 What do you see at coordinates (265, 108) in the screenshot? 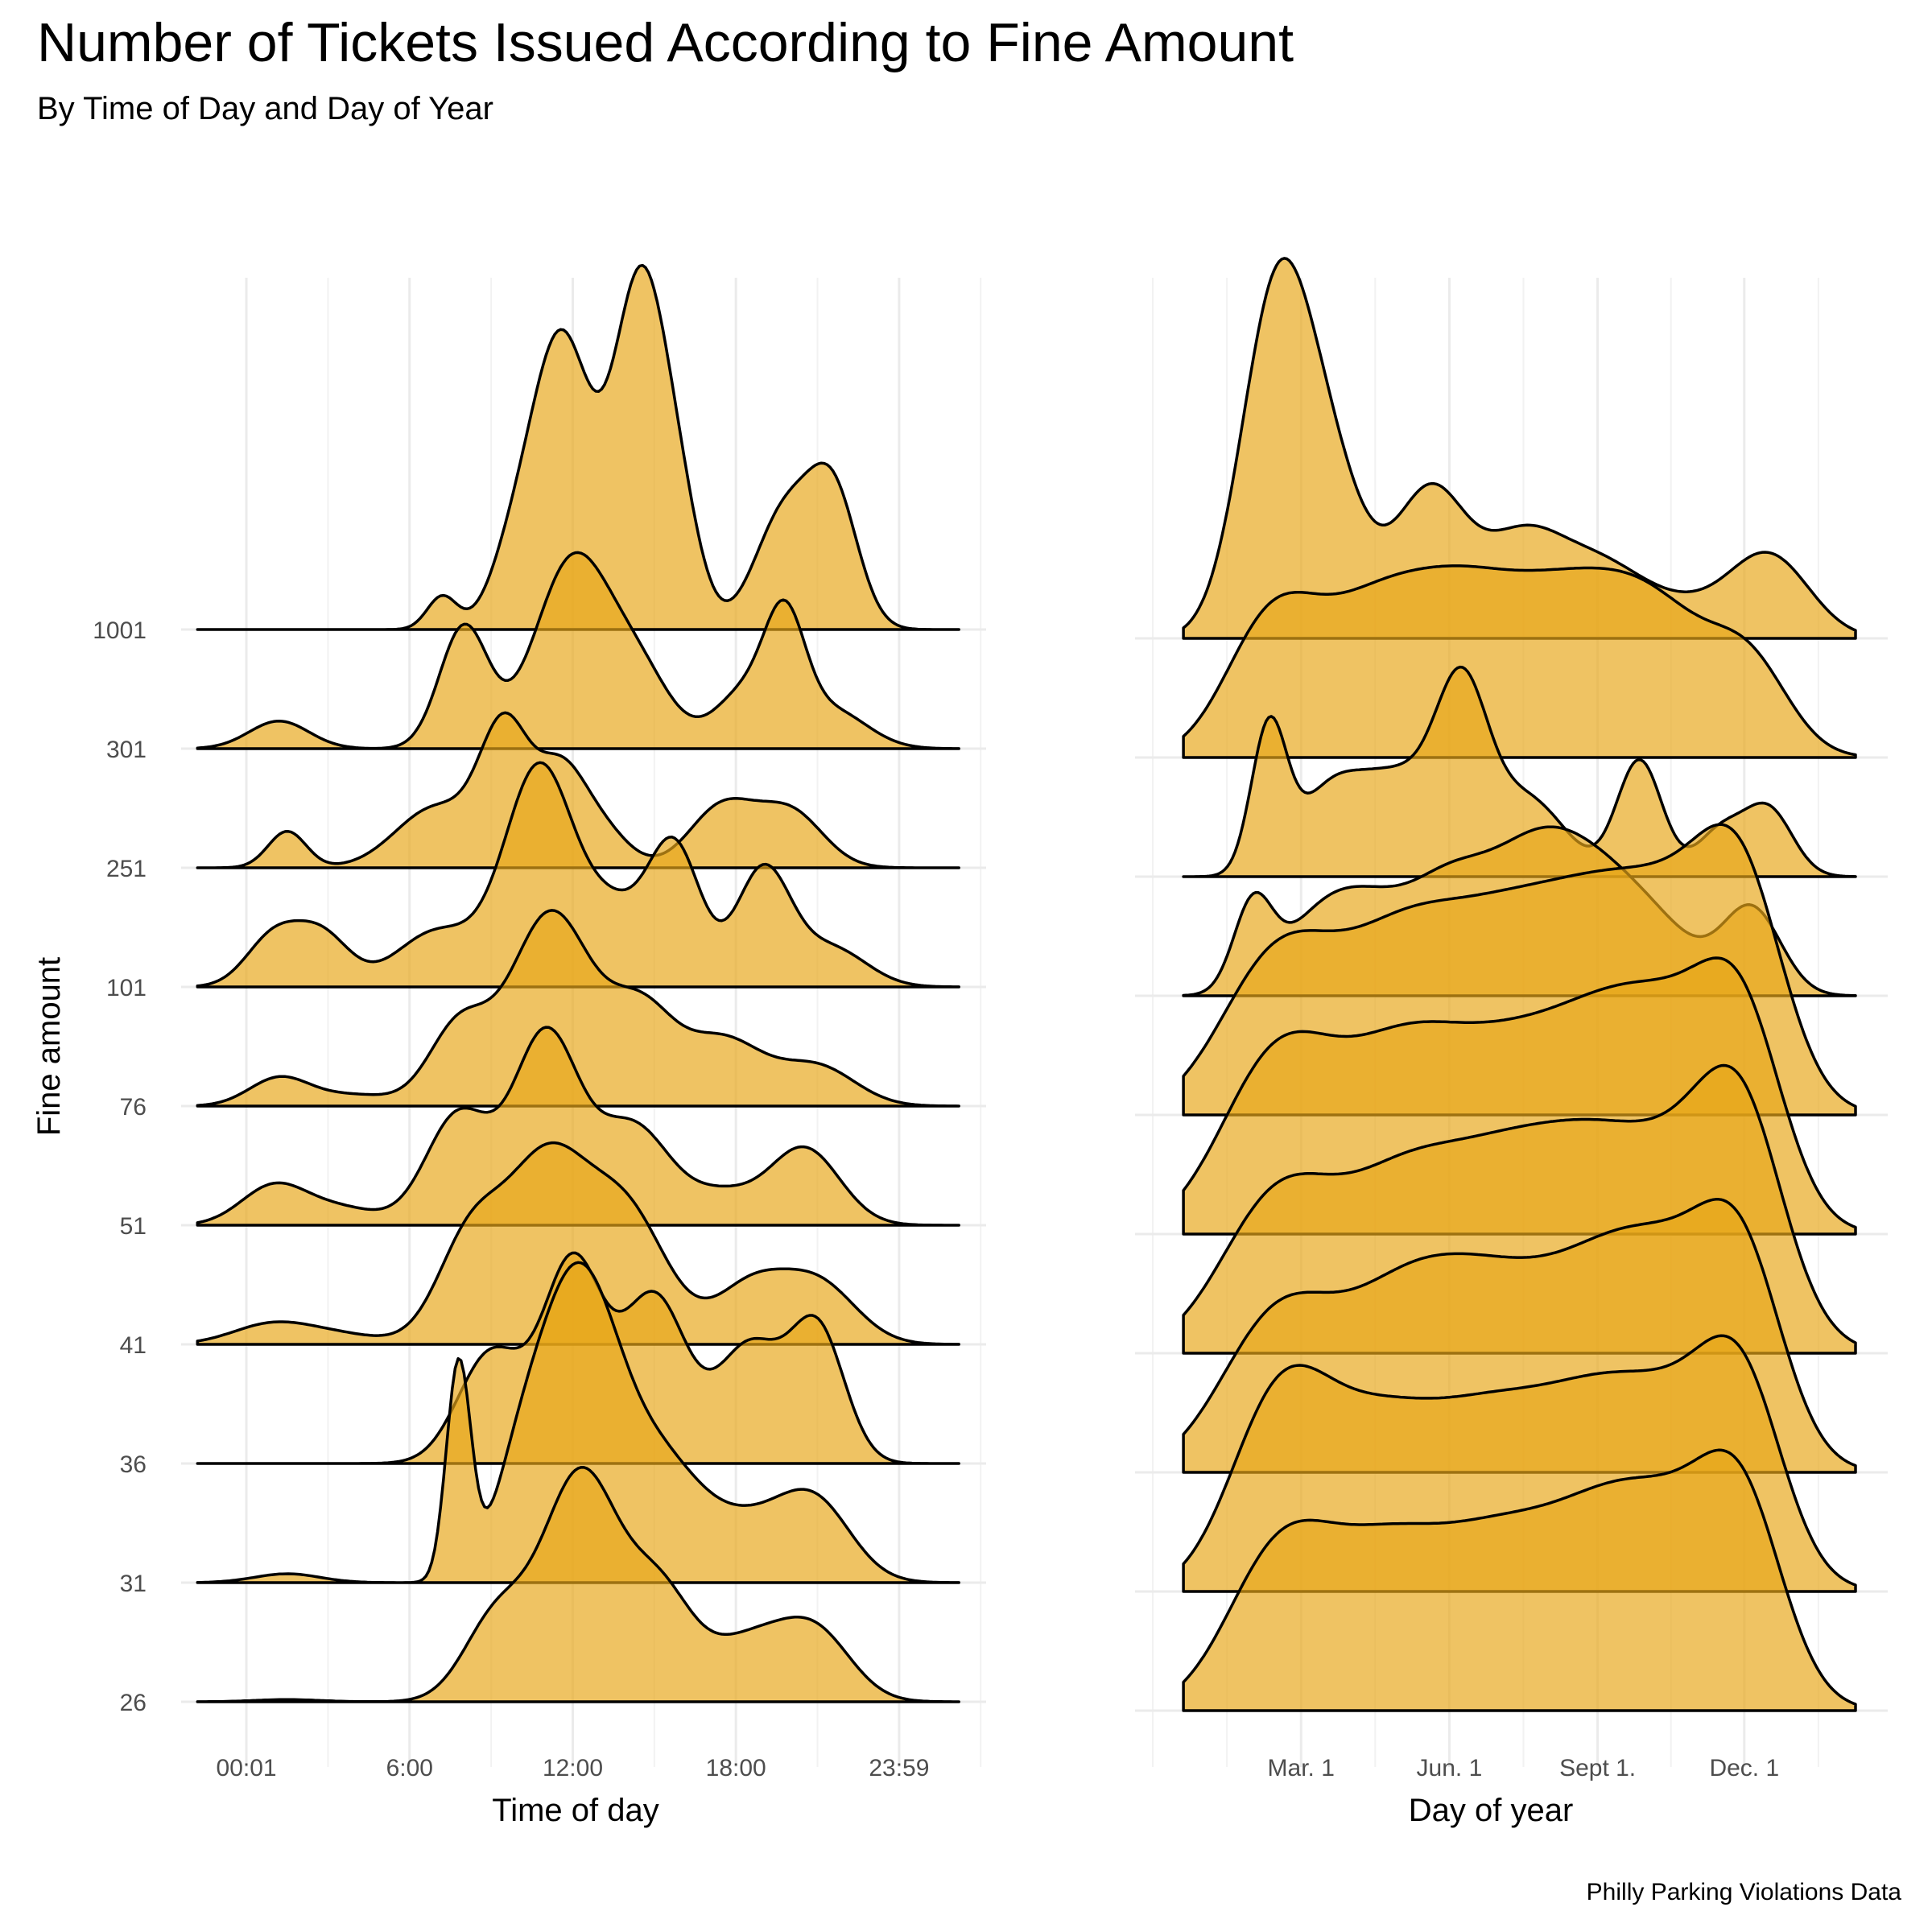
I see `chart-subtitle: By Time of Day and Day of Year` at bounding box center [265, 108].